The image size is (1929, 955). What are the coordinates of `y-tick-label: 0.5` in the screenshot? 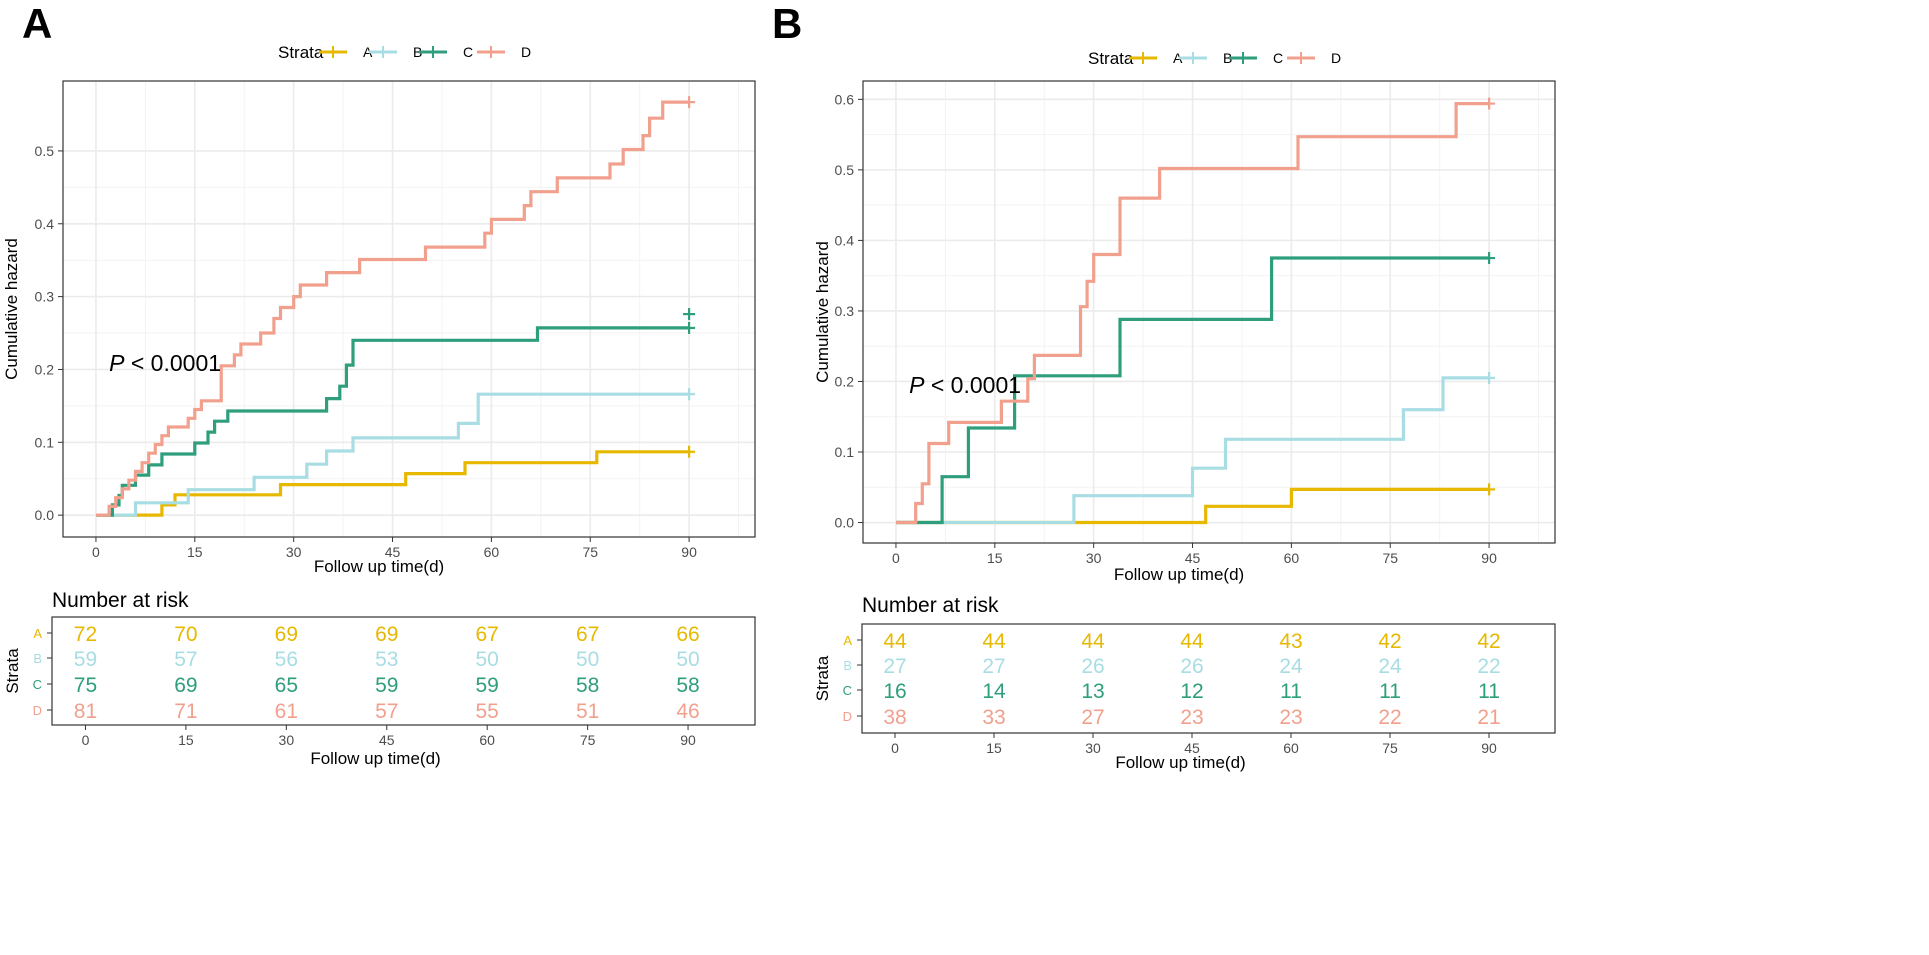 It's located at (45, 151).